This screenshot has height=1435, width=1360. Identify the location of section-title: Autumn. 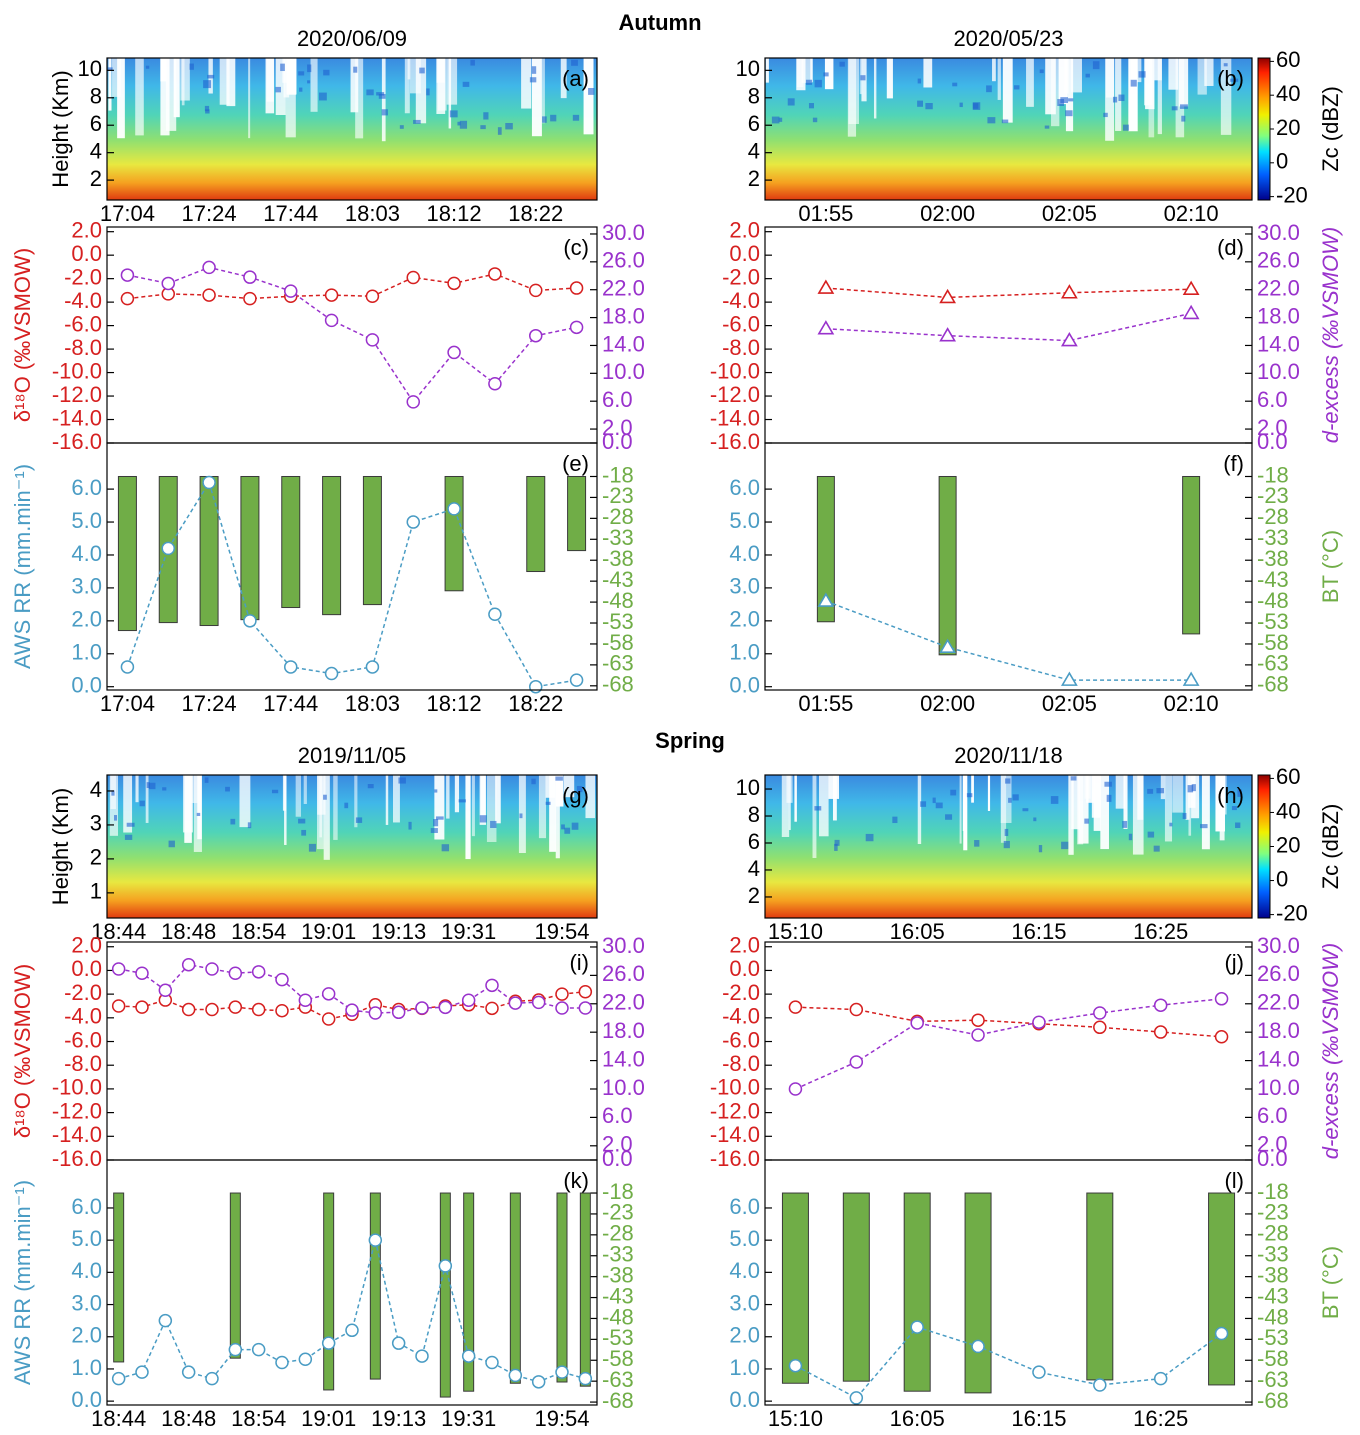
(659, 22).